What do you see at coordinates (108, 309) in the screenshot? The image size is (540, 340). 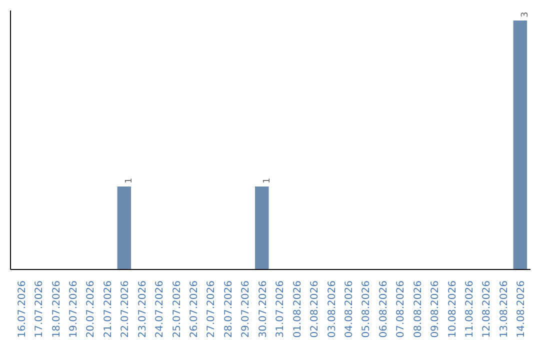 I see `x-tick-label: 21.07.2026` at bounding box center [108, 309].